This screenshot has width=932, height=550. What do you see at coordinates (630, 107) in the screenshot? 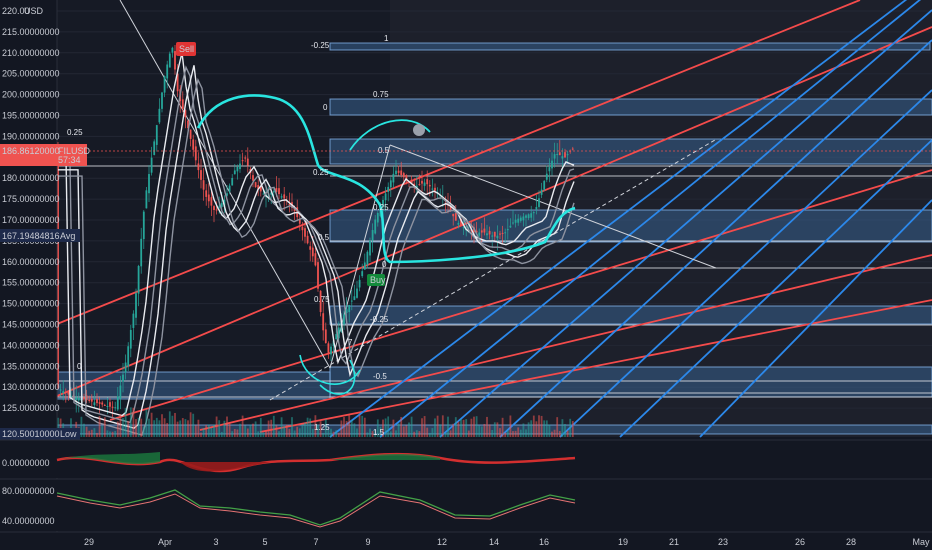
I see `fib-zone` at bounding box center [630, 107].